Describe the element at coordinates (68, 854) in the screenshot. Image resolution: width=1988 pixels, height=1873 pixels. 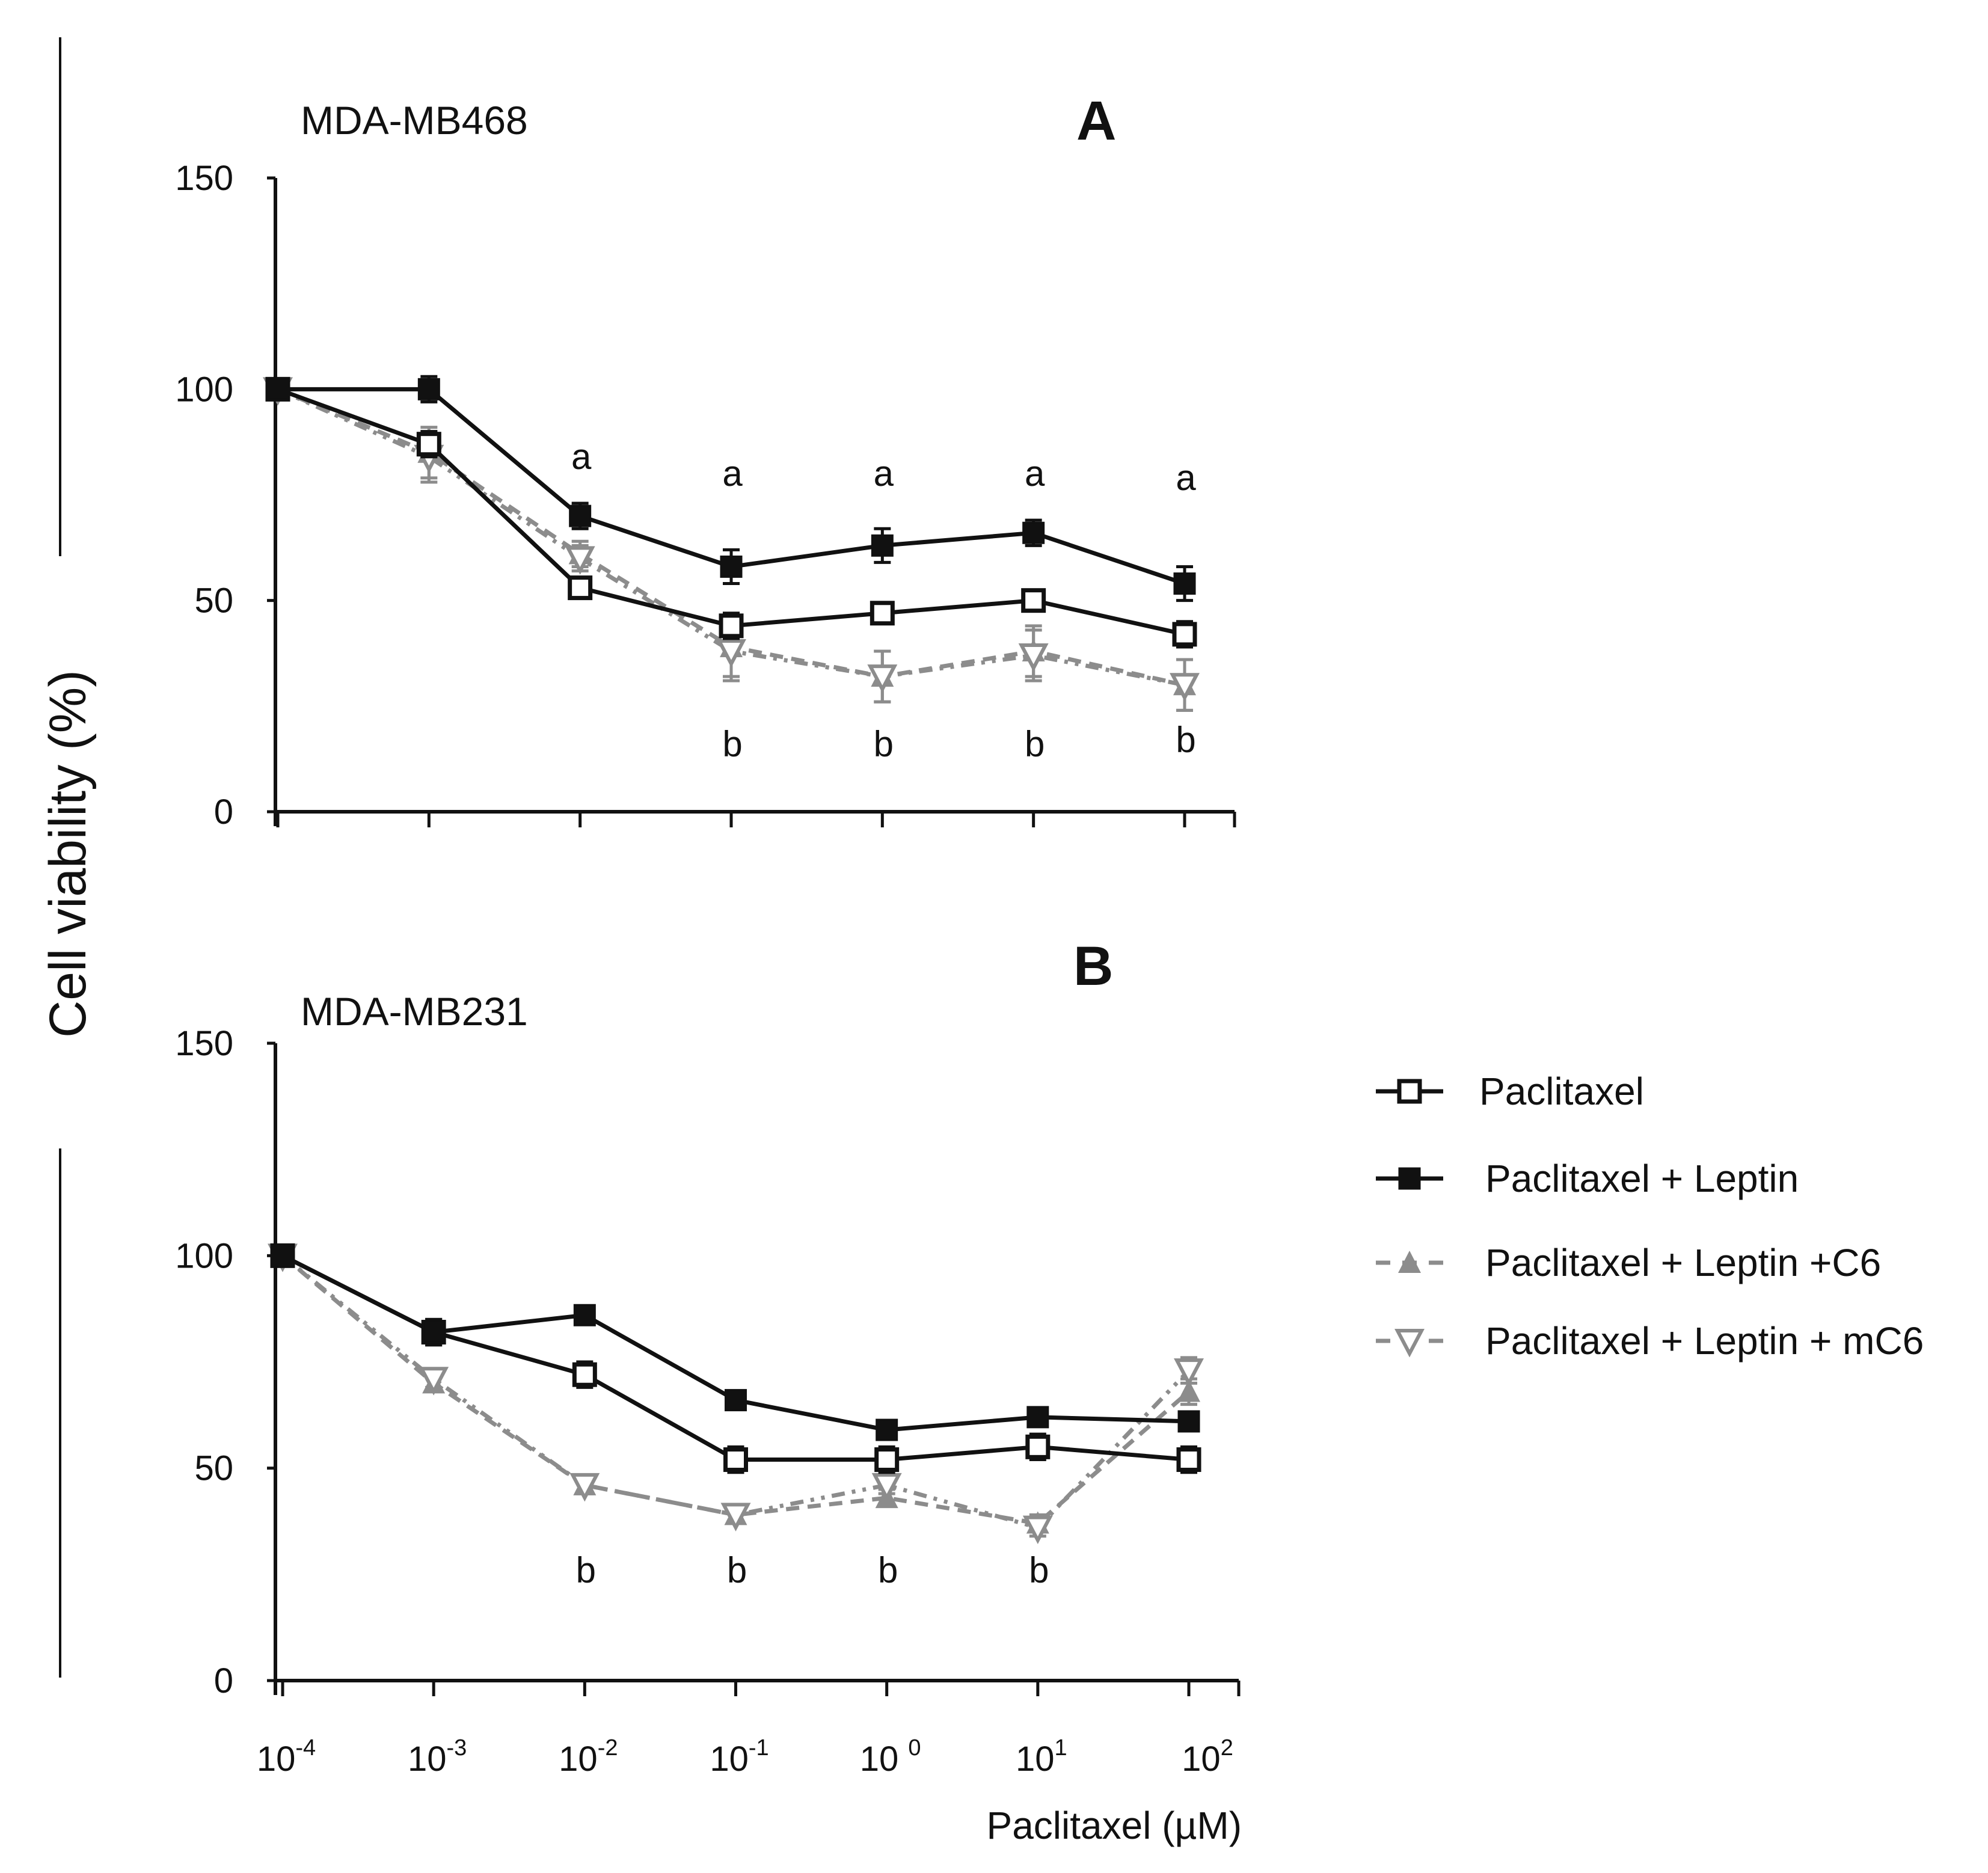
I see `y-axis-title: Cell viability (%)` at that location.